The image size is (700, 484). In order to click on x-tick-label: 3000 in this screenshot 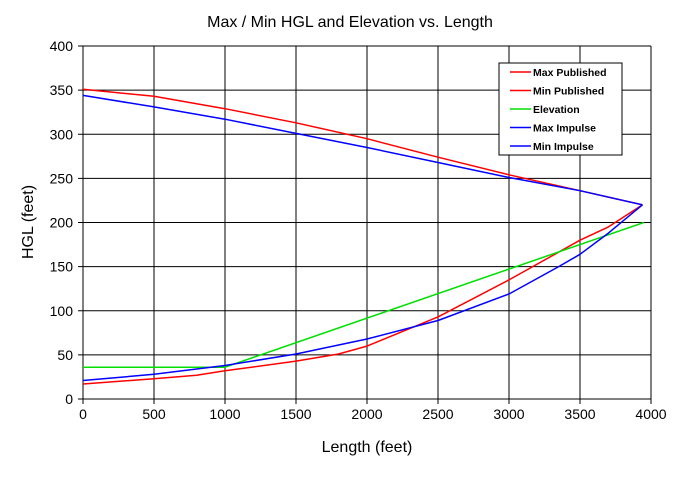, I will do `click(508, 414)`.